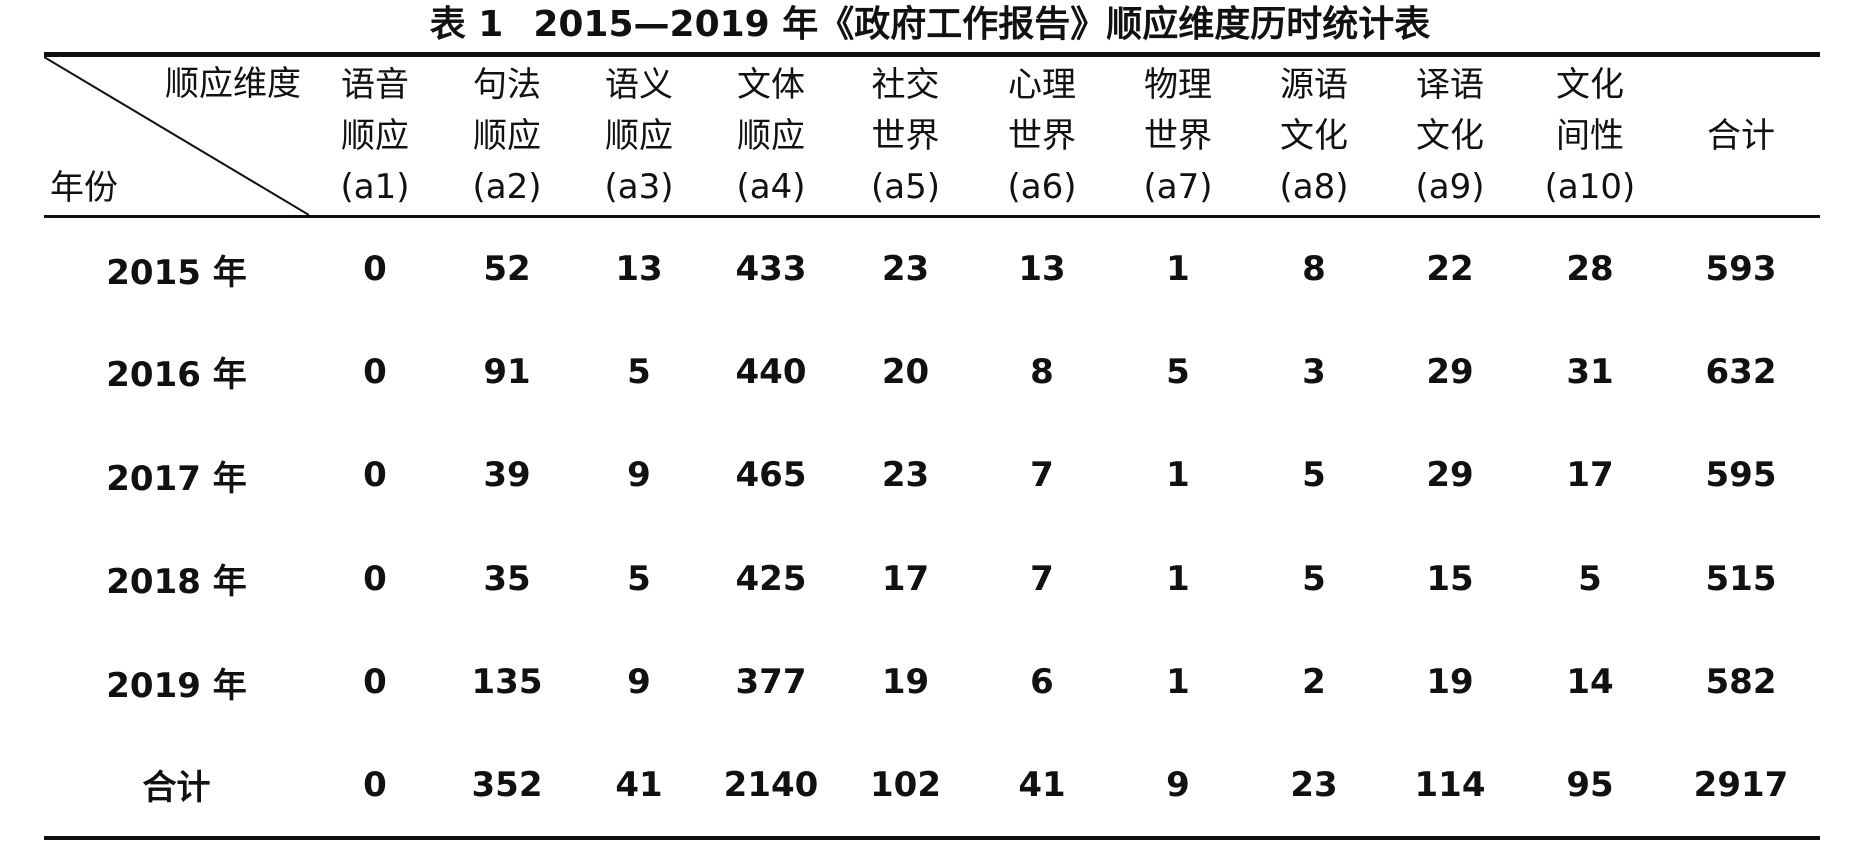  Describe the element at coordinates (639, 135) in the screenshot. I see `column-header: 语义 顺应 (a3)` at that location.